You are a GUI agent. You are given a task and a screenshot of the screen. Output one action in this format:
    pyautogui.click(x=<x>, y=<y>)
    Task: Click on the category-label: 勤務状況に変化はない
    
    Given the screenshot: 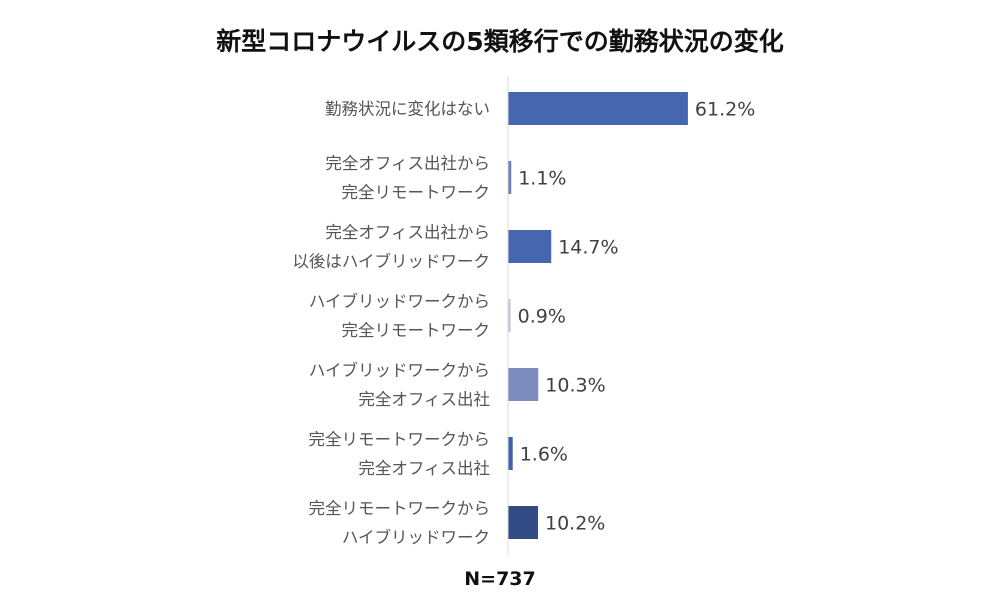 What is the action you would take?
    pyautogui.click(x=407, y=109)
    